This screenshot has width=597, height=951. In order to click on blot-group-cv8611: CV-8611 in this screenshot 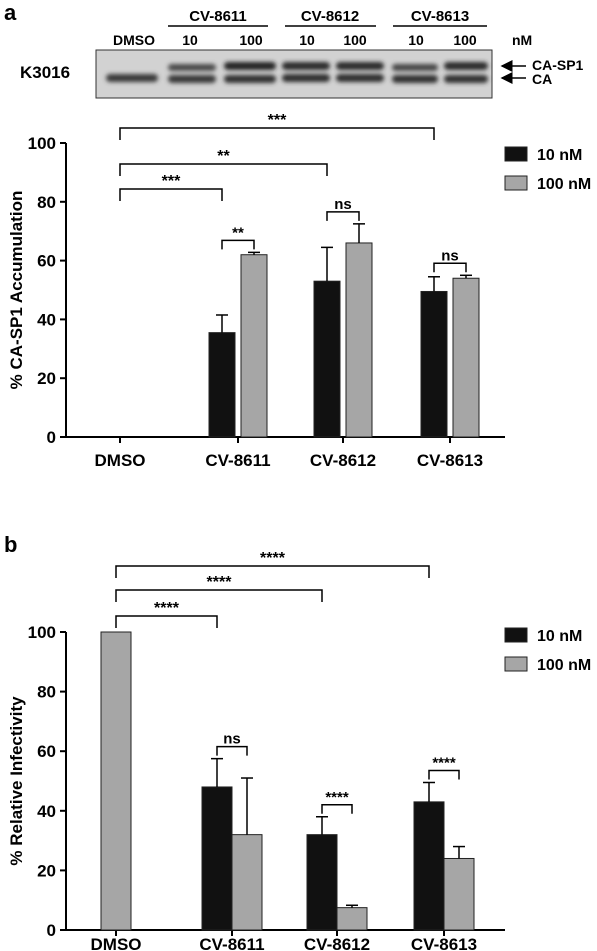, I will do `click(218, 16)`.